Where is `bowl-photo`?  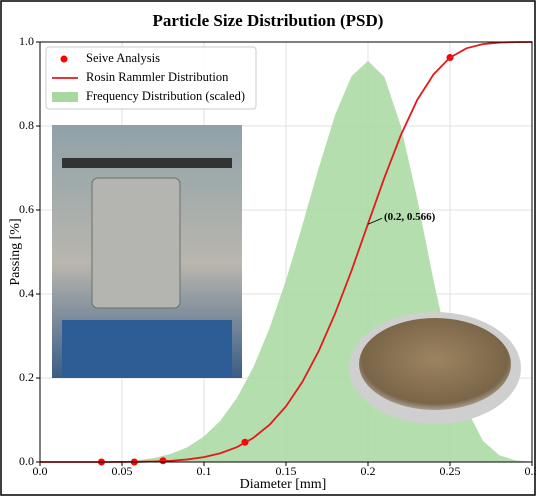 bowl-photo is located at coordinates (435, 364).